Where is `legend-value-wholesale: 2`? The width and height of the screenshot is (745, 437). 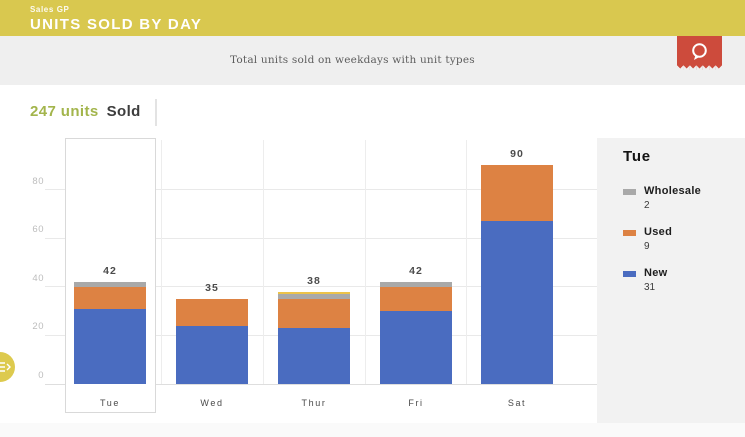 legend-value-wholesale: 2 is located at coordinates (647, 205).